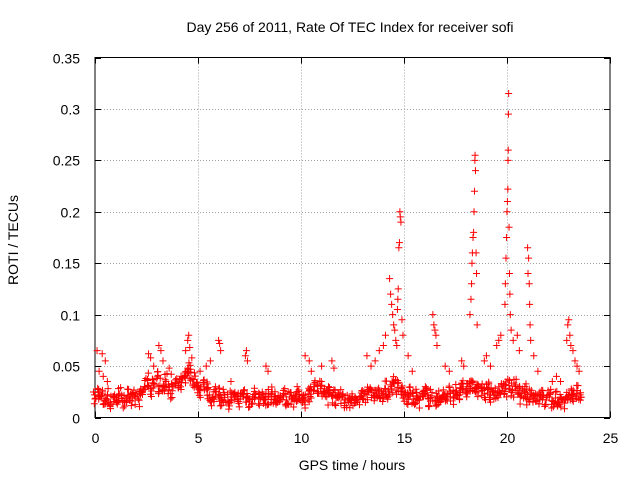 The width and height of the screenshot is (640, 480). Describe the element at coordinates (66, 264) in the screenshot. I see `y-tick-label: 0.15` at that location.